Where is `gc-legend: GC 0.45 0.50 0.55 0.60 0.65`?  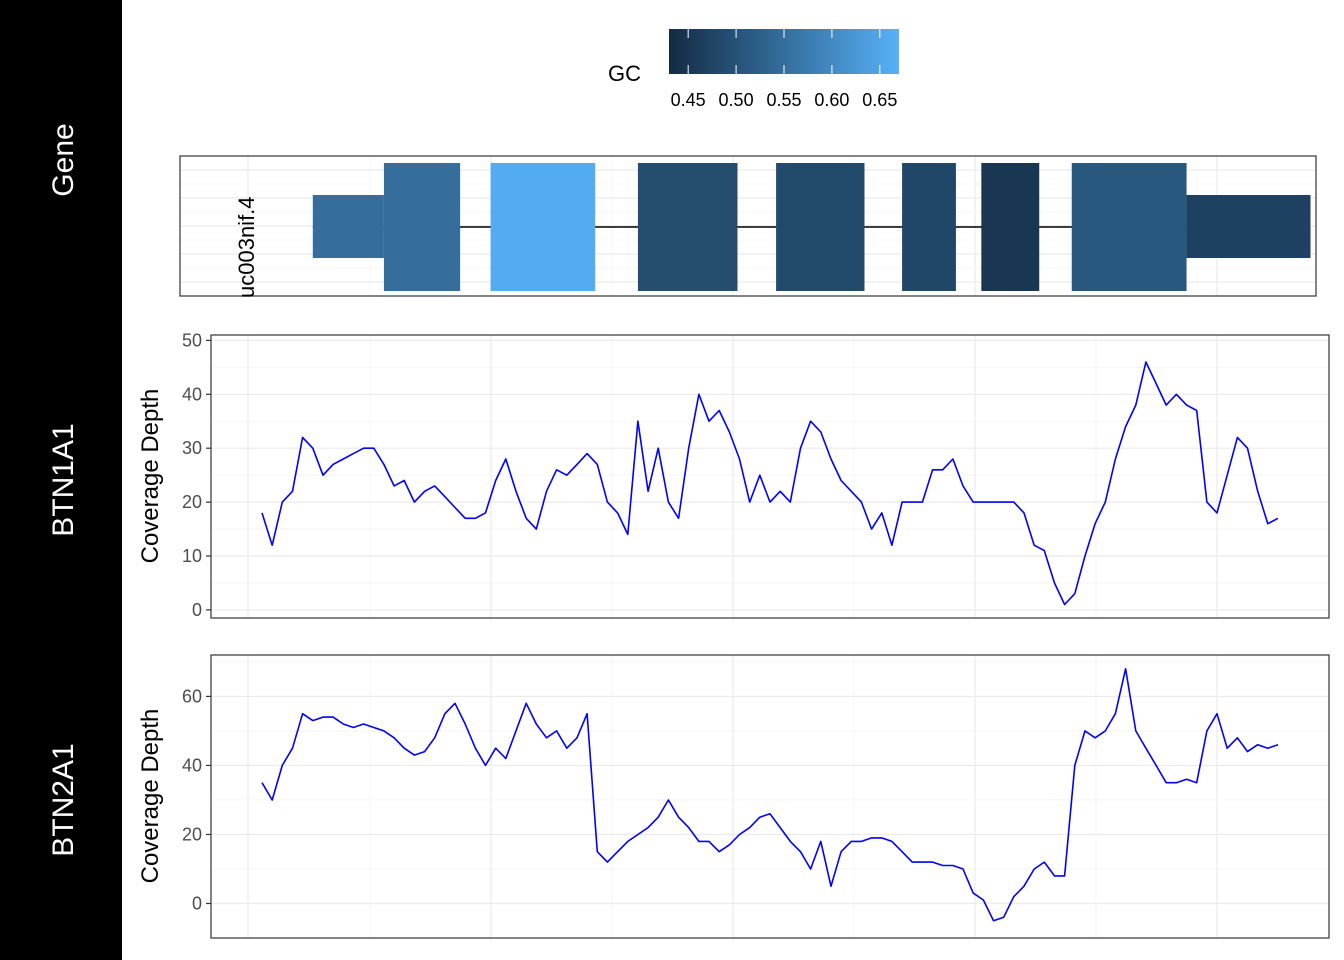
gc-legend: GC 0.45 0.50 0.55 0.60 0.65 is located at coordinates (753, 69).